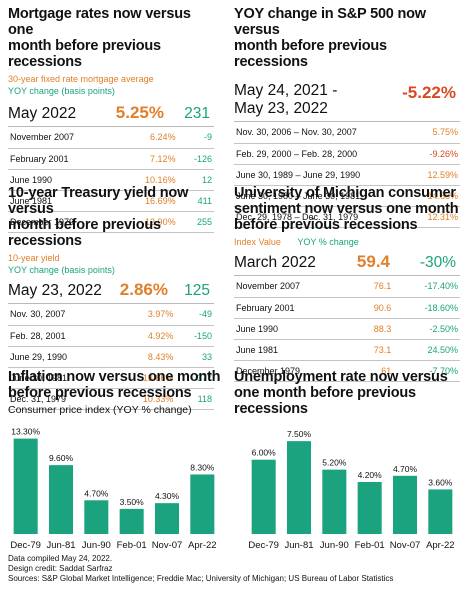 Image resolution: width=468 pixels, height=589 pixels. I want to click on row-index: 88.3, so click(374, 329).